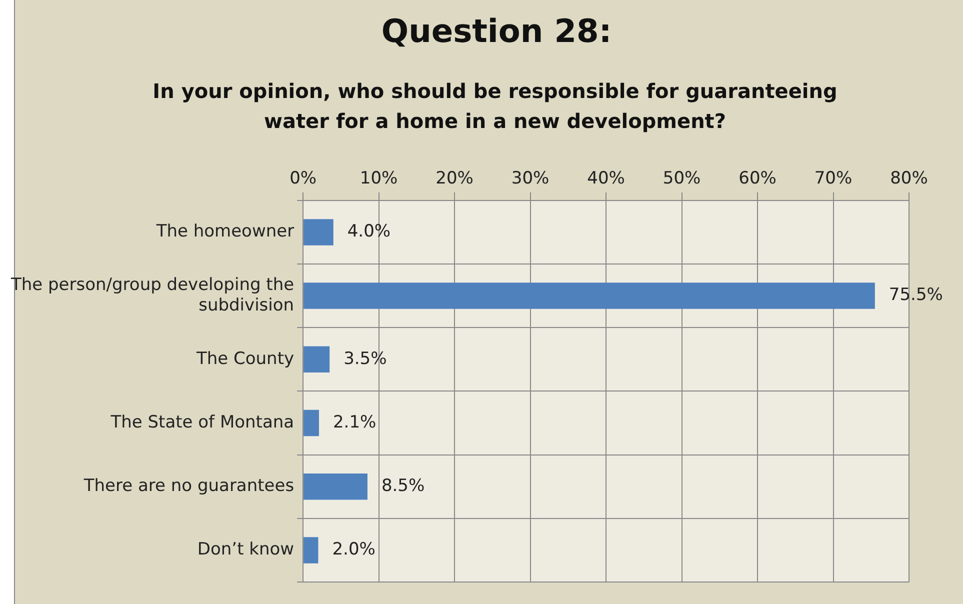  What do you see at coordinates (152, 295) in the screenshot?
I see `y-tick-label: The person/group developing the subdivision` at bounding box center [152, 295].